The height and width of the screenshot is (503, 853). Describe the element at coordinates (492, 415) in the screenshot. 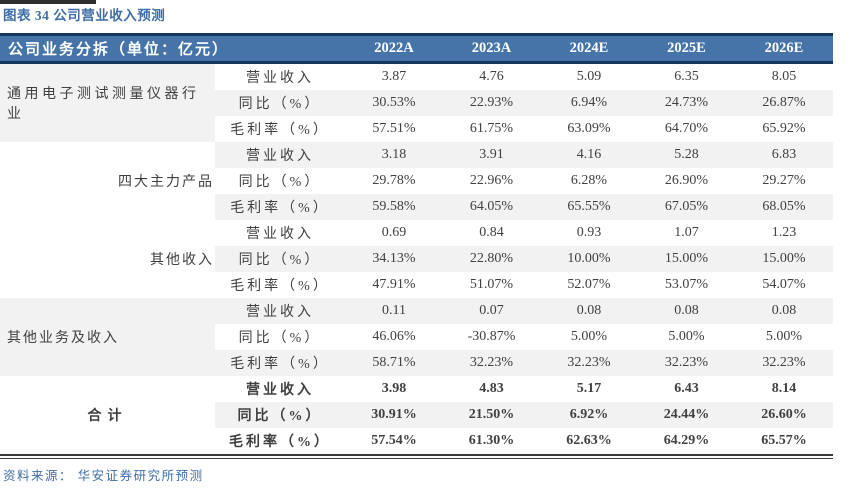

I see `value-cell: 21.50%` at that location.